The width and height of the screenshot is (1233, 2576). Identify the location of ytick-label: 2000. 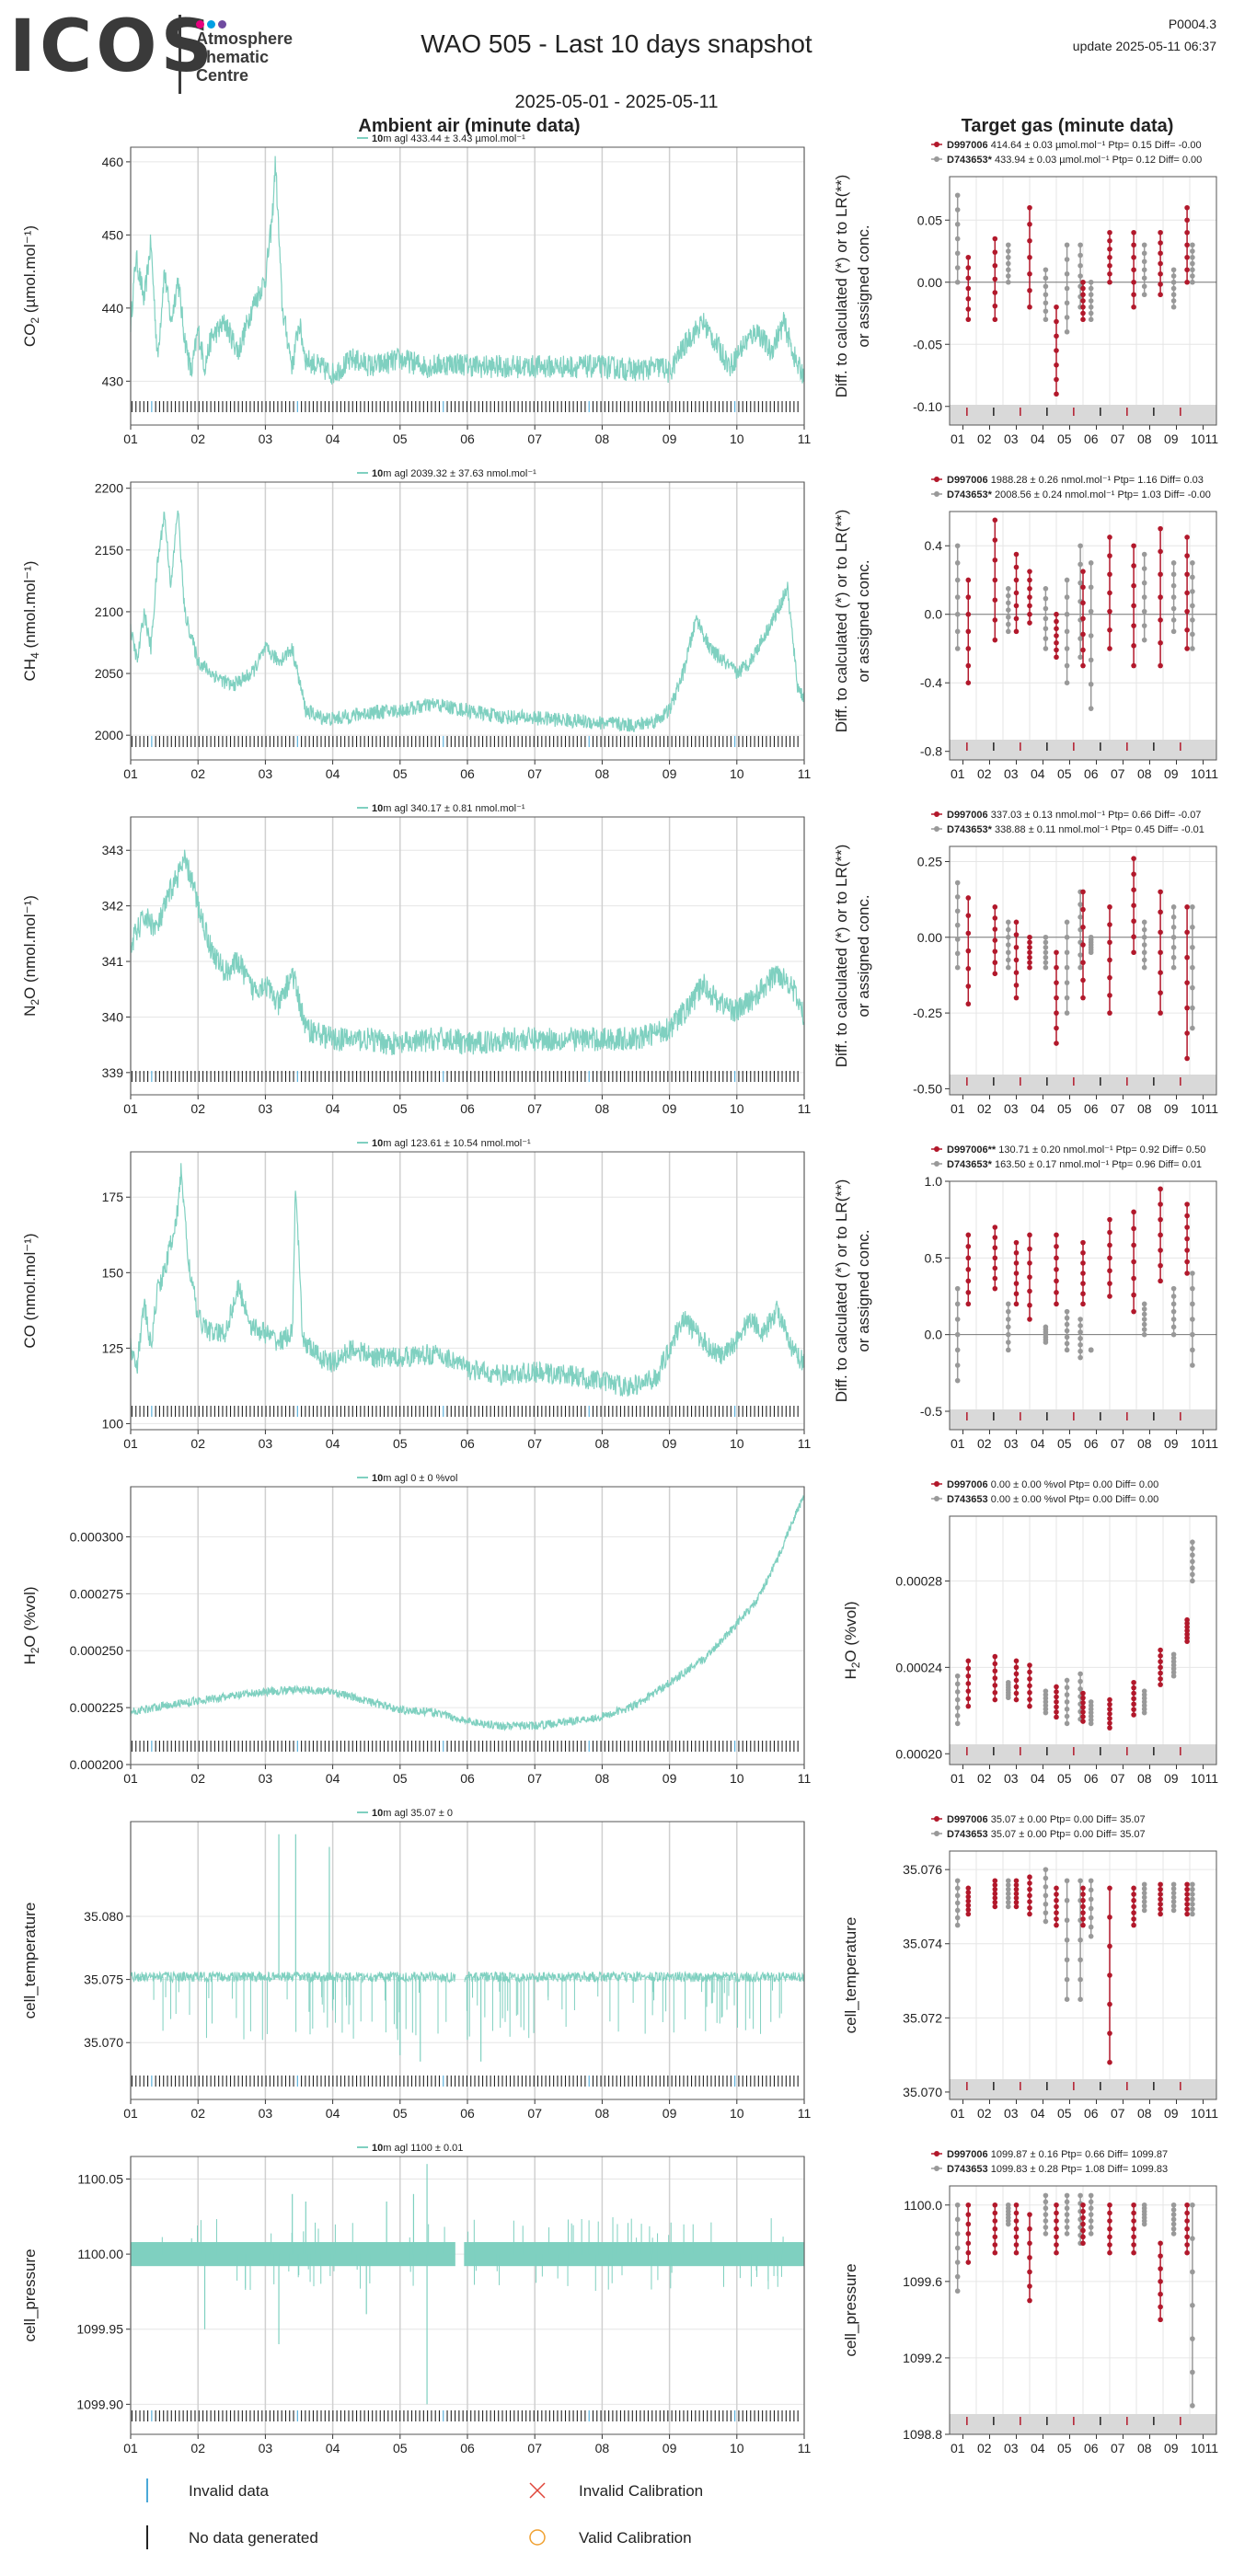
(109, 735).